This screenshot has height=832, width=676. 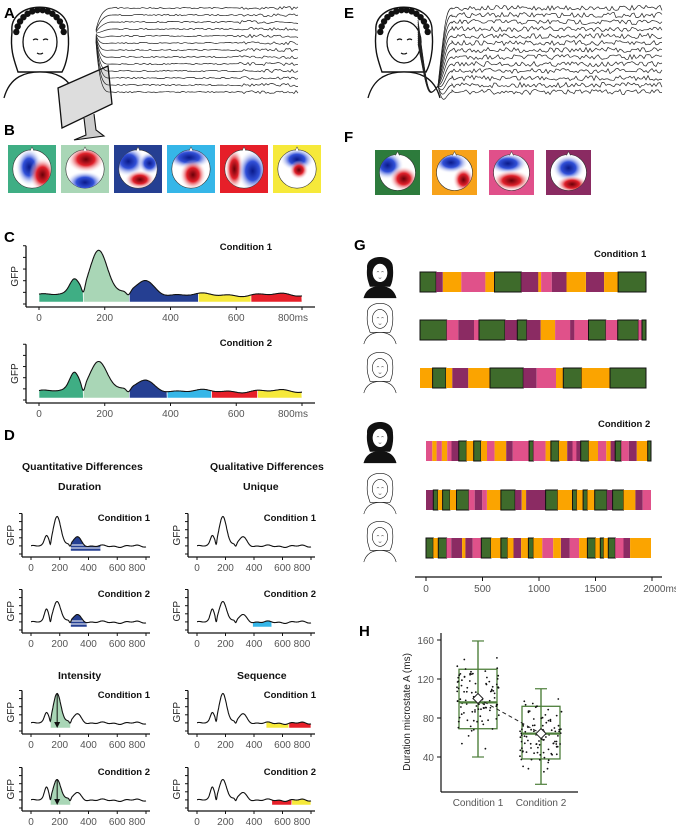 I want to click on category-label: Condition 1, so click(x=478, y=803).